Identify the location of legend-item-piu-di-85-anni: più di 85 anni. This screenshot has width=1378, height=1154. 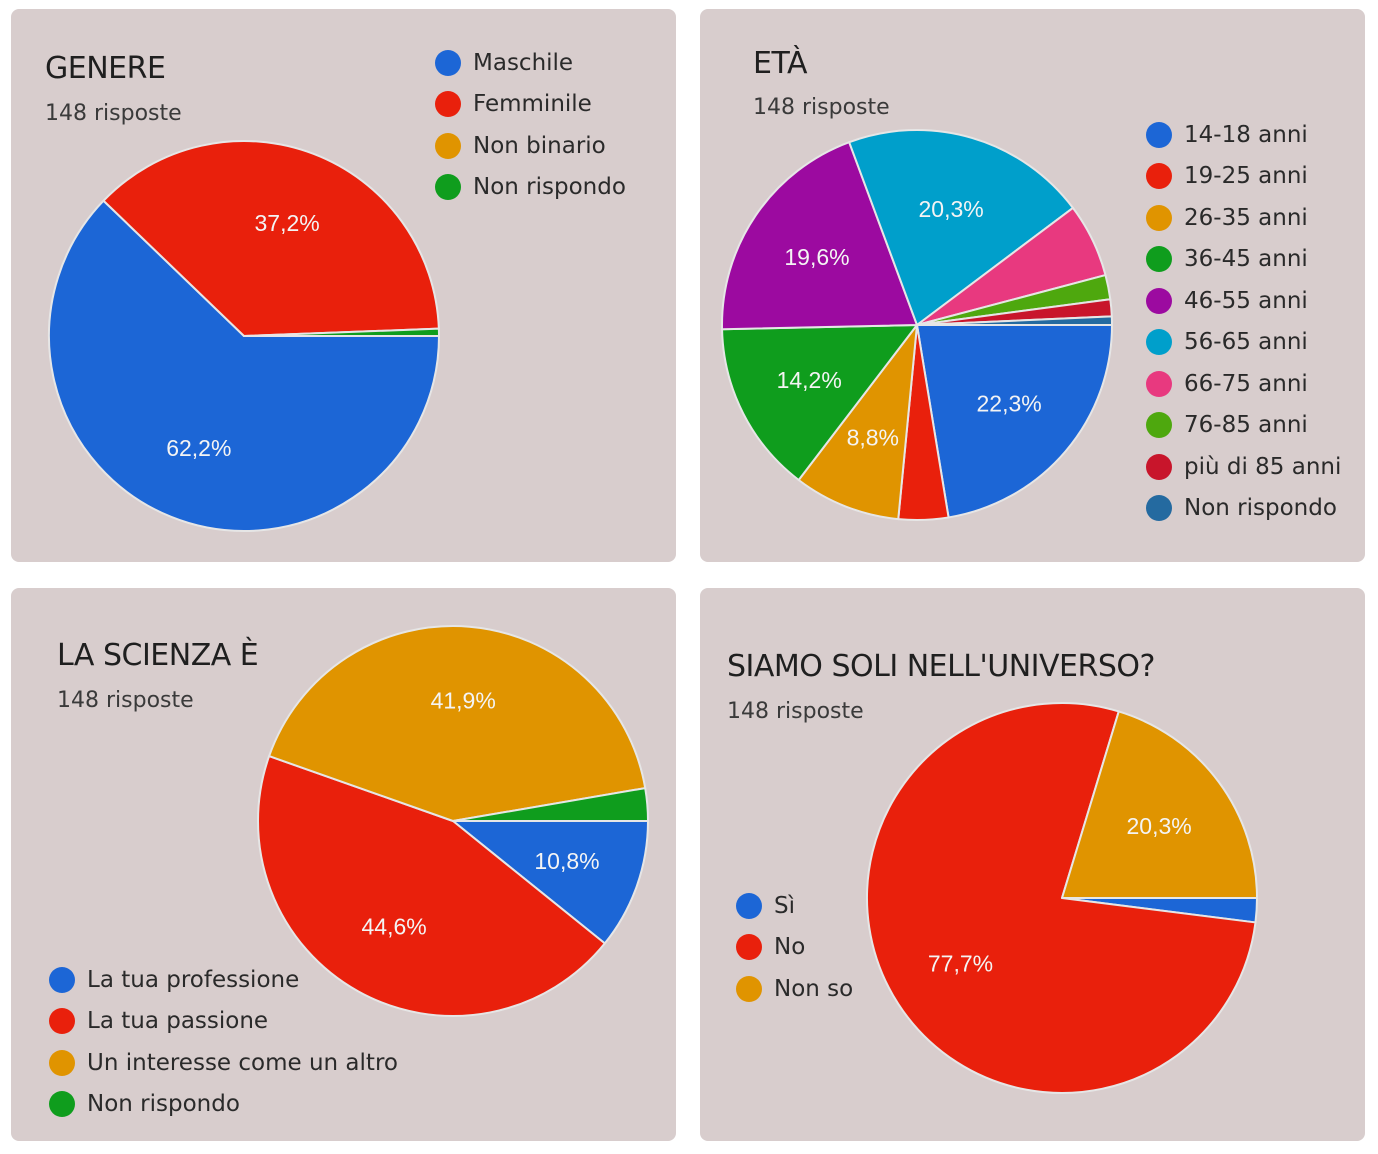
(1243, 467).